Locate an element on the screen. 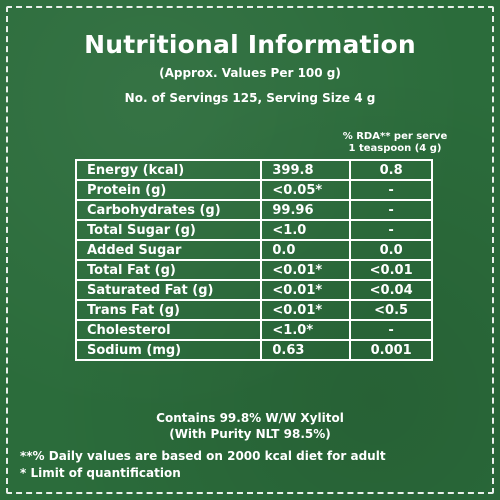 The width and height of the screenshot is (500, 500). nutrient-rda: 0.8 is located at coordinates (391, 170).